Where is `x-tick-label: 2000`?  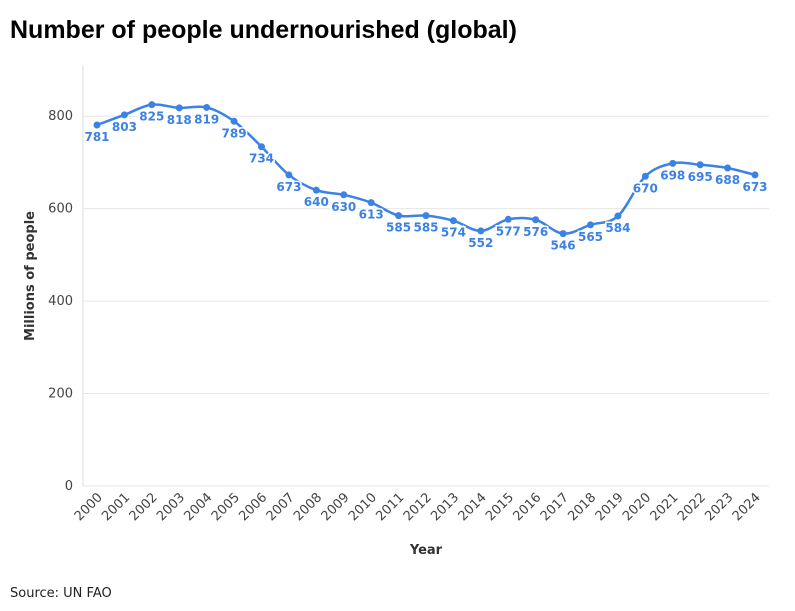 x-tick-label: 2000 is located at coordinates (89, 507).